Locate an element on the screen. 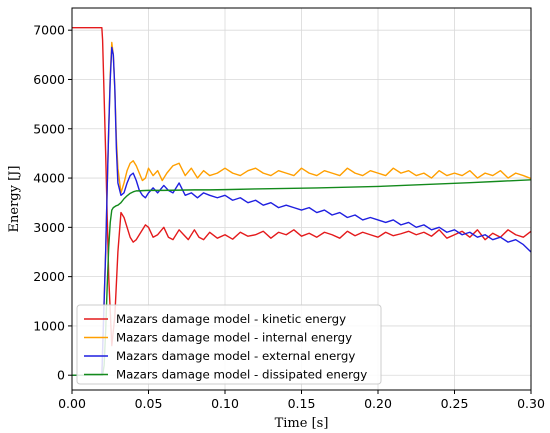 The image size is (550, 433). x-tick-label: 0.25 is located at coordinates (455, 403).